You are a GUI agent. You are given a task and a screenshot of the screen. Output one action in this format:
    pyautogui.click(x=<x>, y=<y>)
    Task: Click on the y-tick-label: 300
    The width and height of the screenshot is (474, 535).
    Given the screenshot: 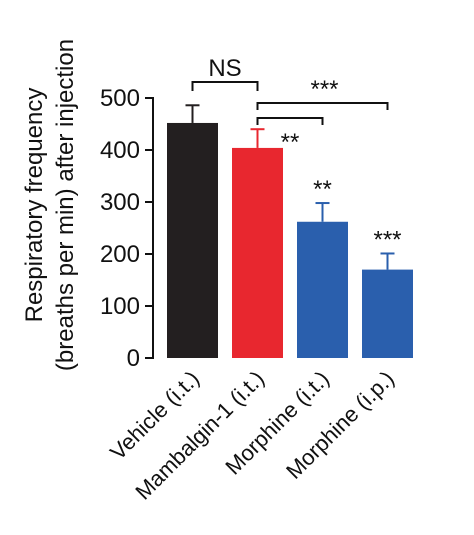 What is the action you would take?
    pyautogui.click(x=120, y=202)
    